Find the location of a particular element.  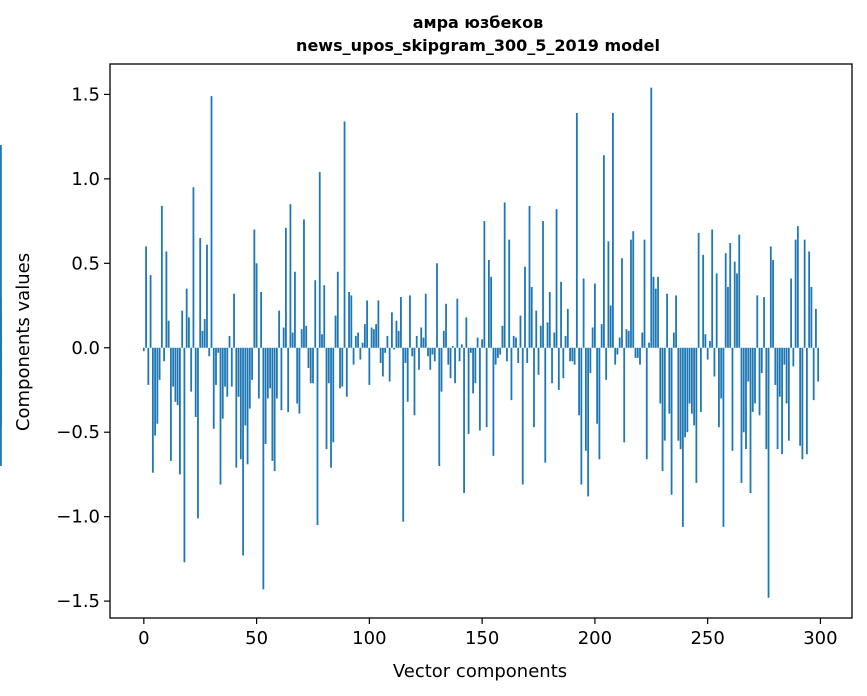

x-tick-label: 100 is located at coordinates (369, 638).